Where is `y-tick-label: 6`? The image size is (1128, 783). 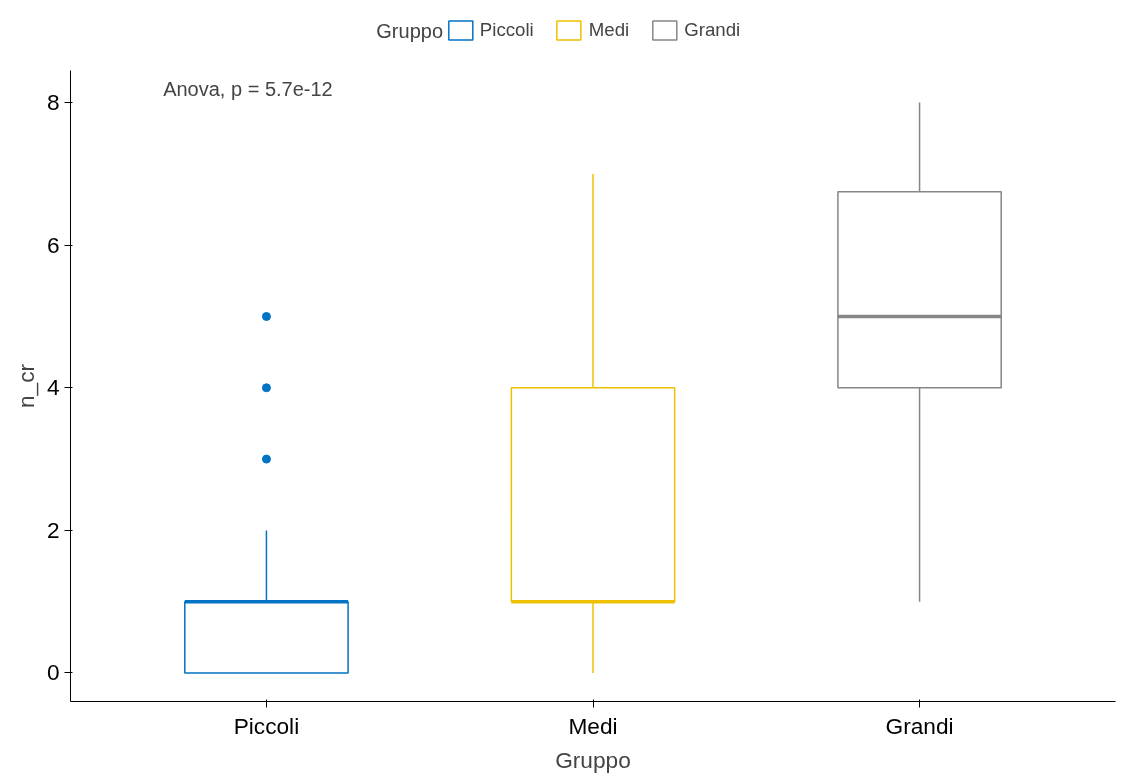
y-tick-label: 6 is located at coordinates (53, 244).